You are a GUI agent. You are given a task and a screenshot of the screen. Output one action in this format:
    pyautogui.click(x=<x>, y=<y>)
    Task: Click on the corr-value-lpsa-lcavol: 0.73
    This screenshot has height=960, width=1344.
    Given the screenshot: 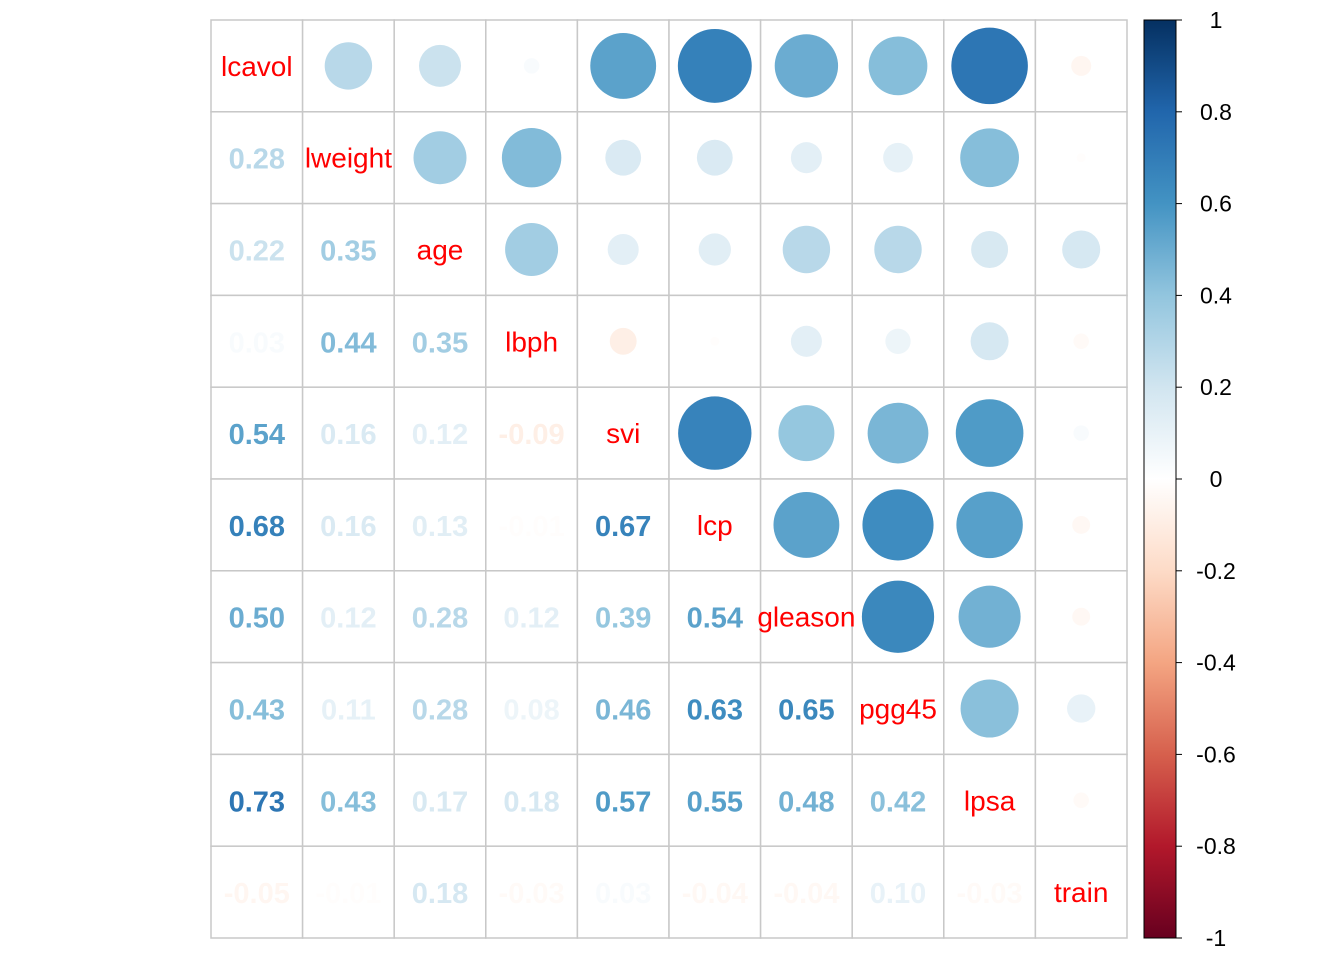 What is the action you would take?
    pyautogui.click(x=257, y=802)
    